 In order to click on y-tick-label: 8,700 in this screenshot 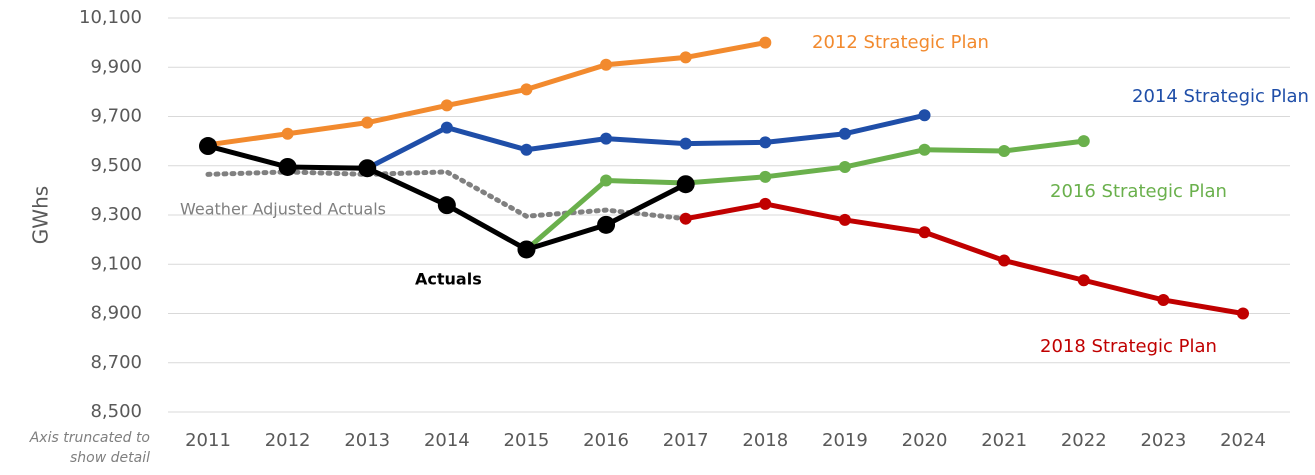, I will do `click(116, 362)`.